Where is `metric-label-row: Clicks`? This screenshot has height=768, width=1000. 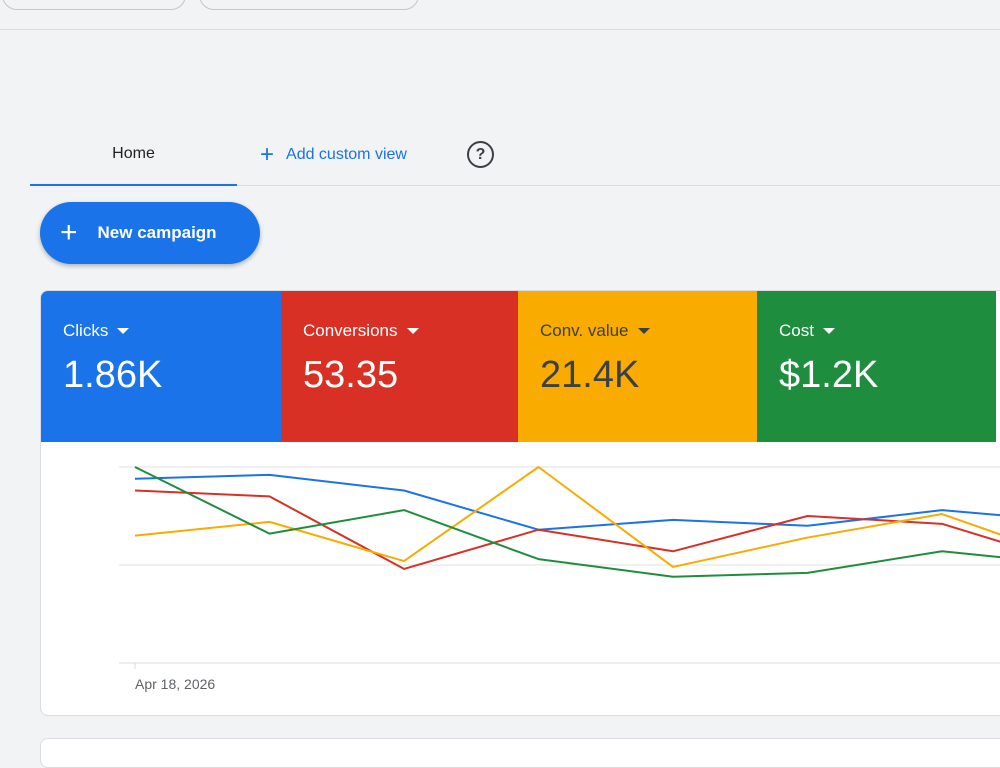
metric-label-row: Clicks is located at coordinates (172, 331).